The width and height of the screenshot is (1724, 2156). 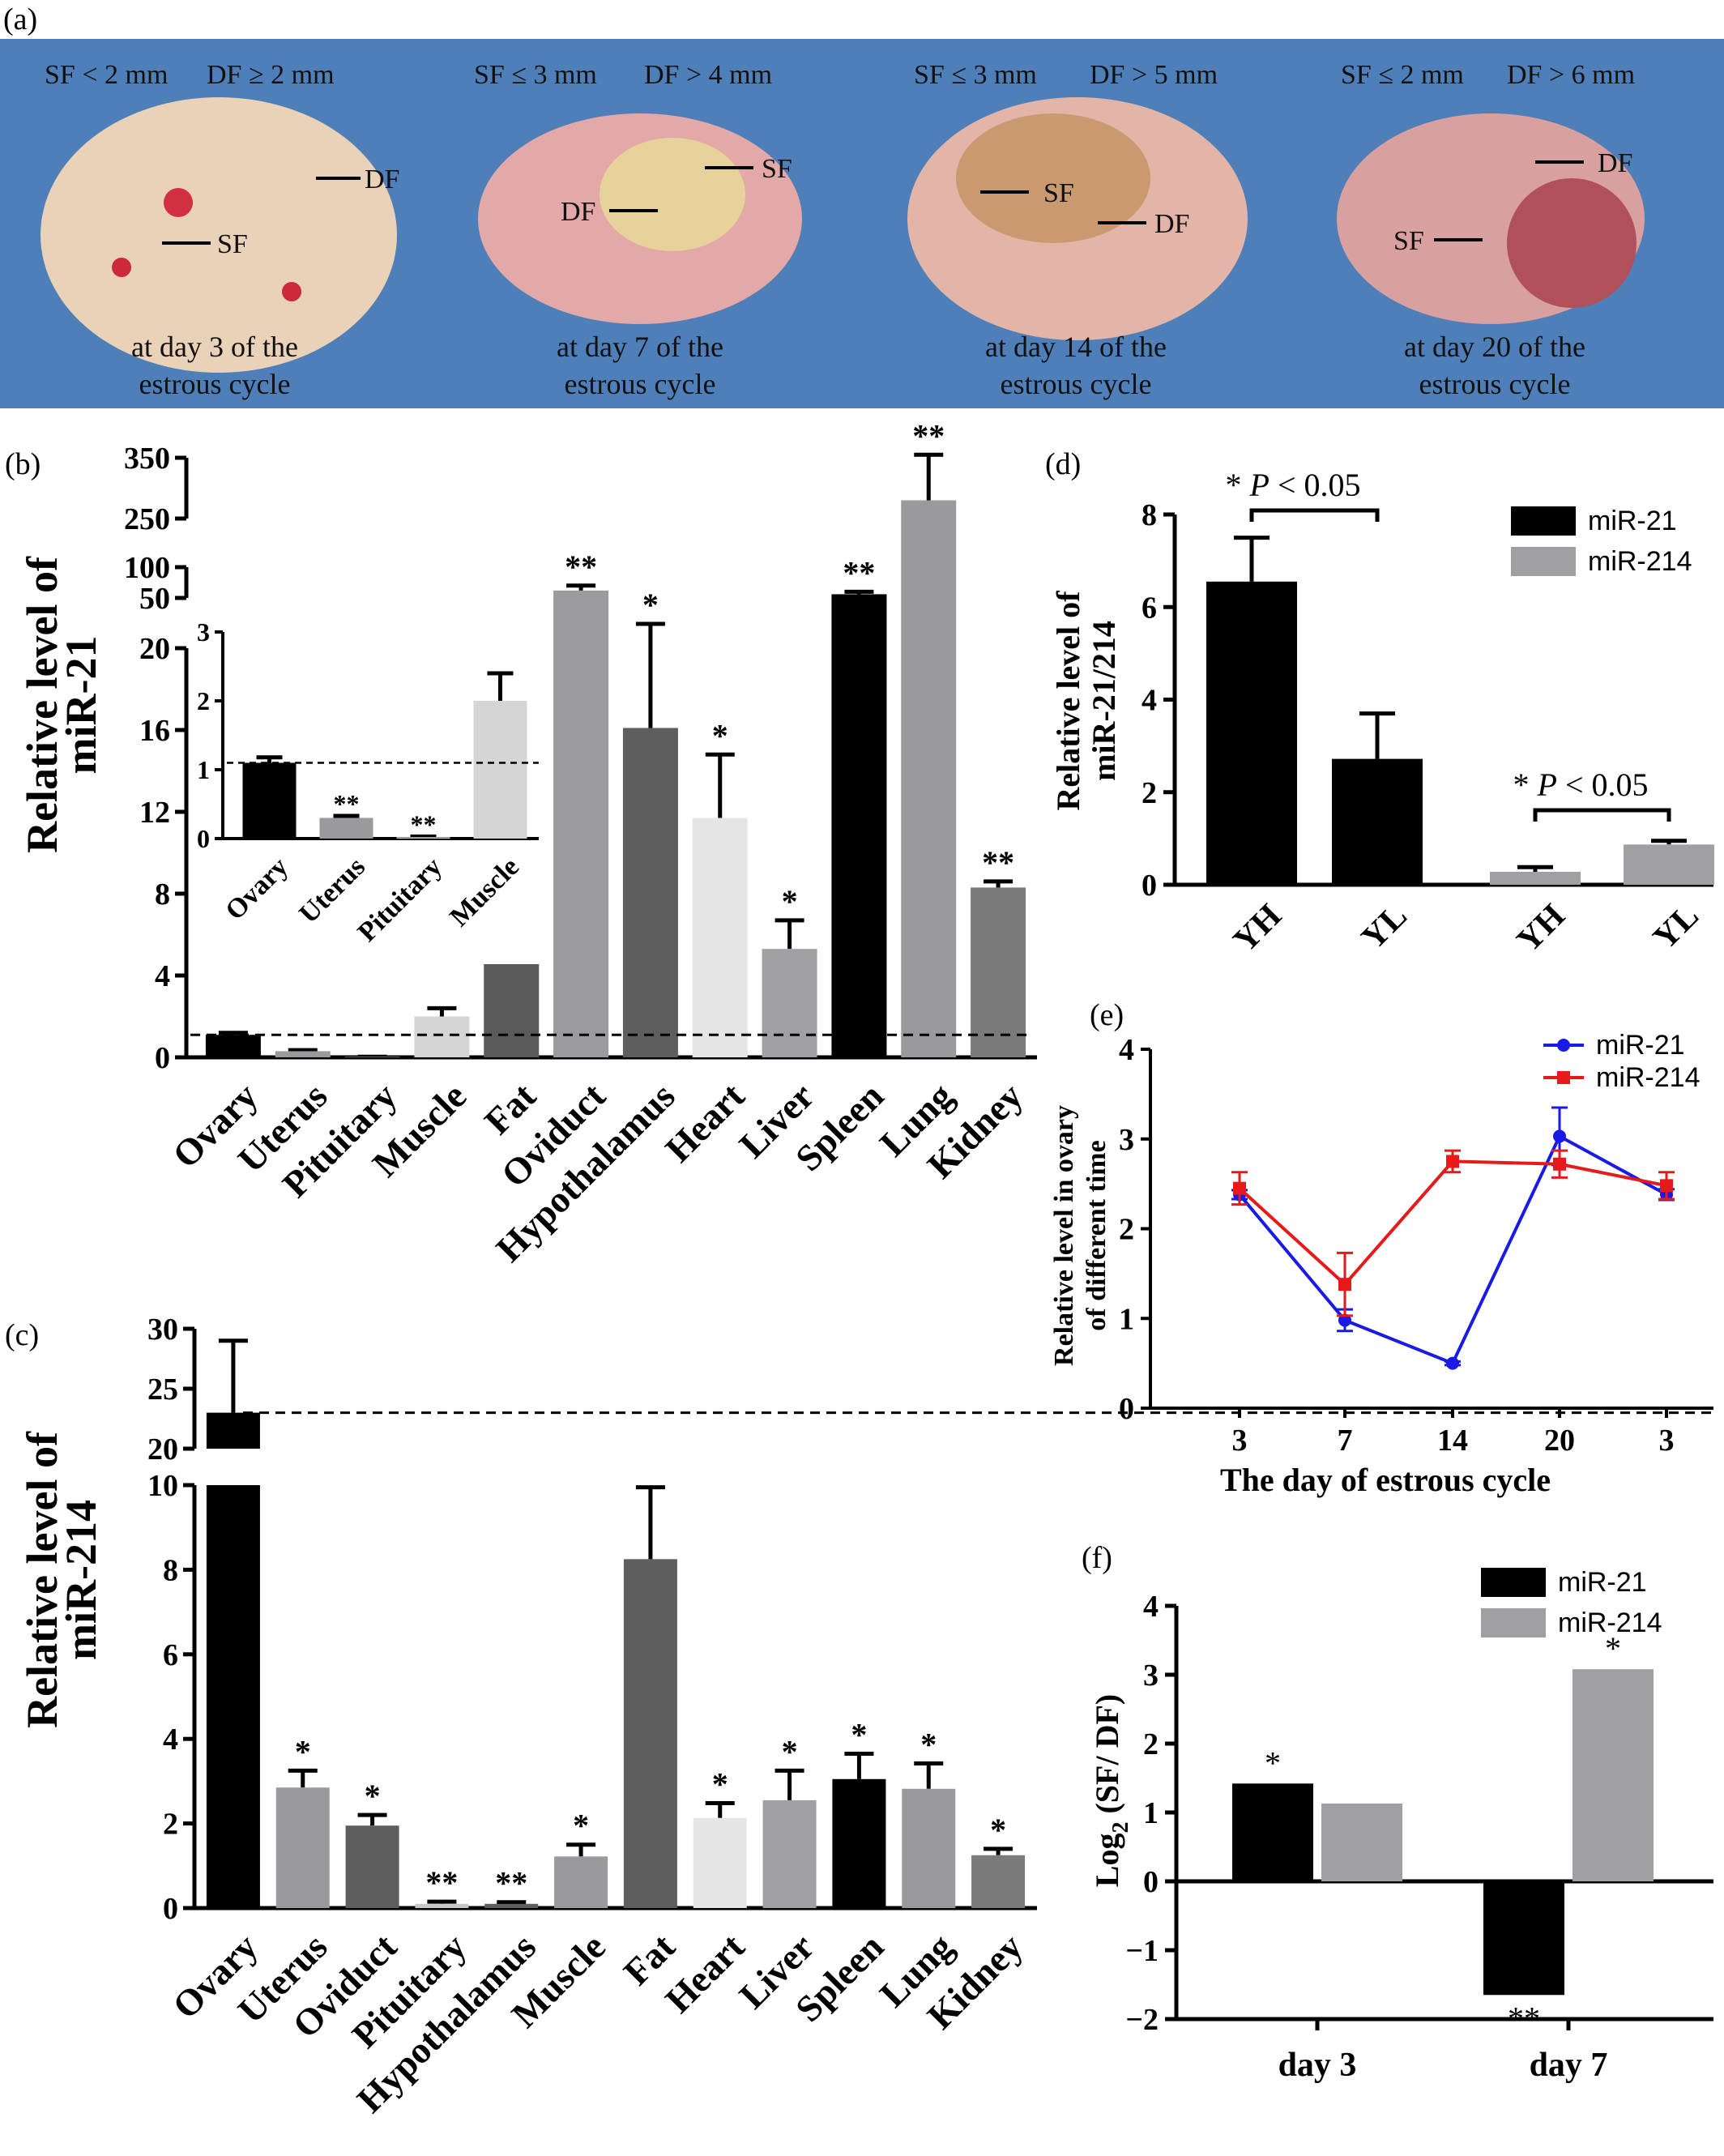 What do you see at coordinates (147, 459) in the screenshot?
I see `panel-b-ytick-label: 350` at bounding box center [147, 459].